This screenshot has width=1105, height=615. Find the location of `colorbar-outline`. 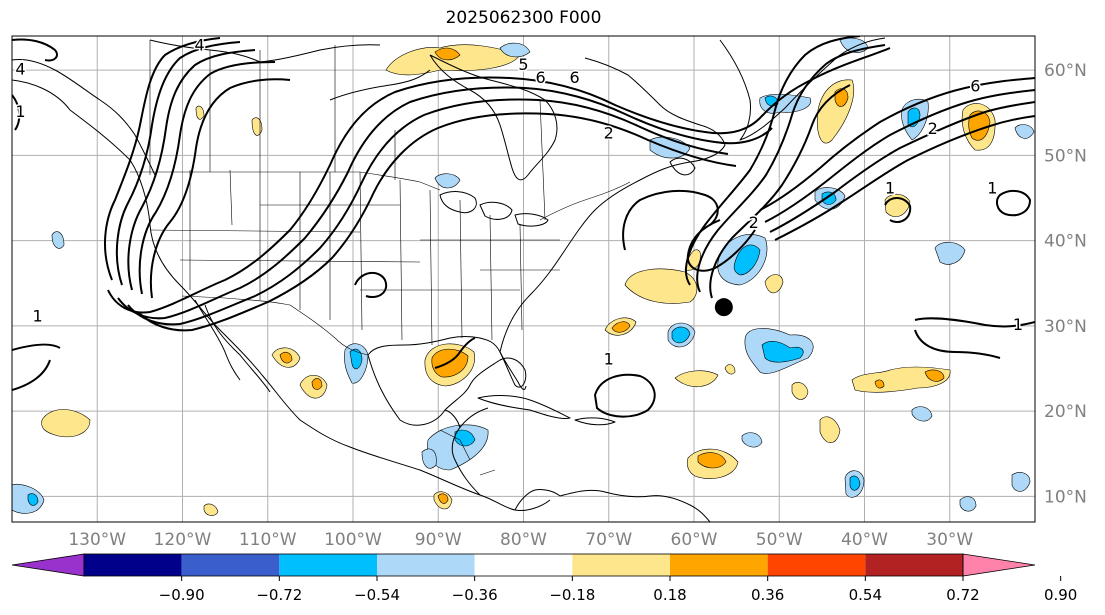

colorbar-outline is located at coordinates (523, 565).